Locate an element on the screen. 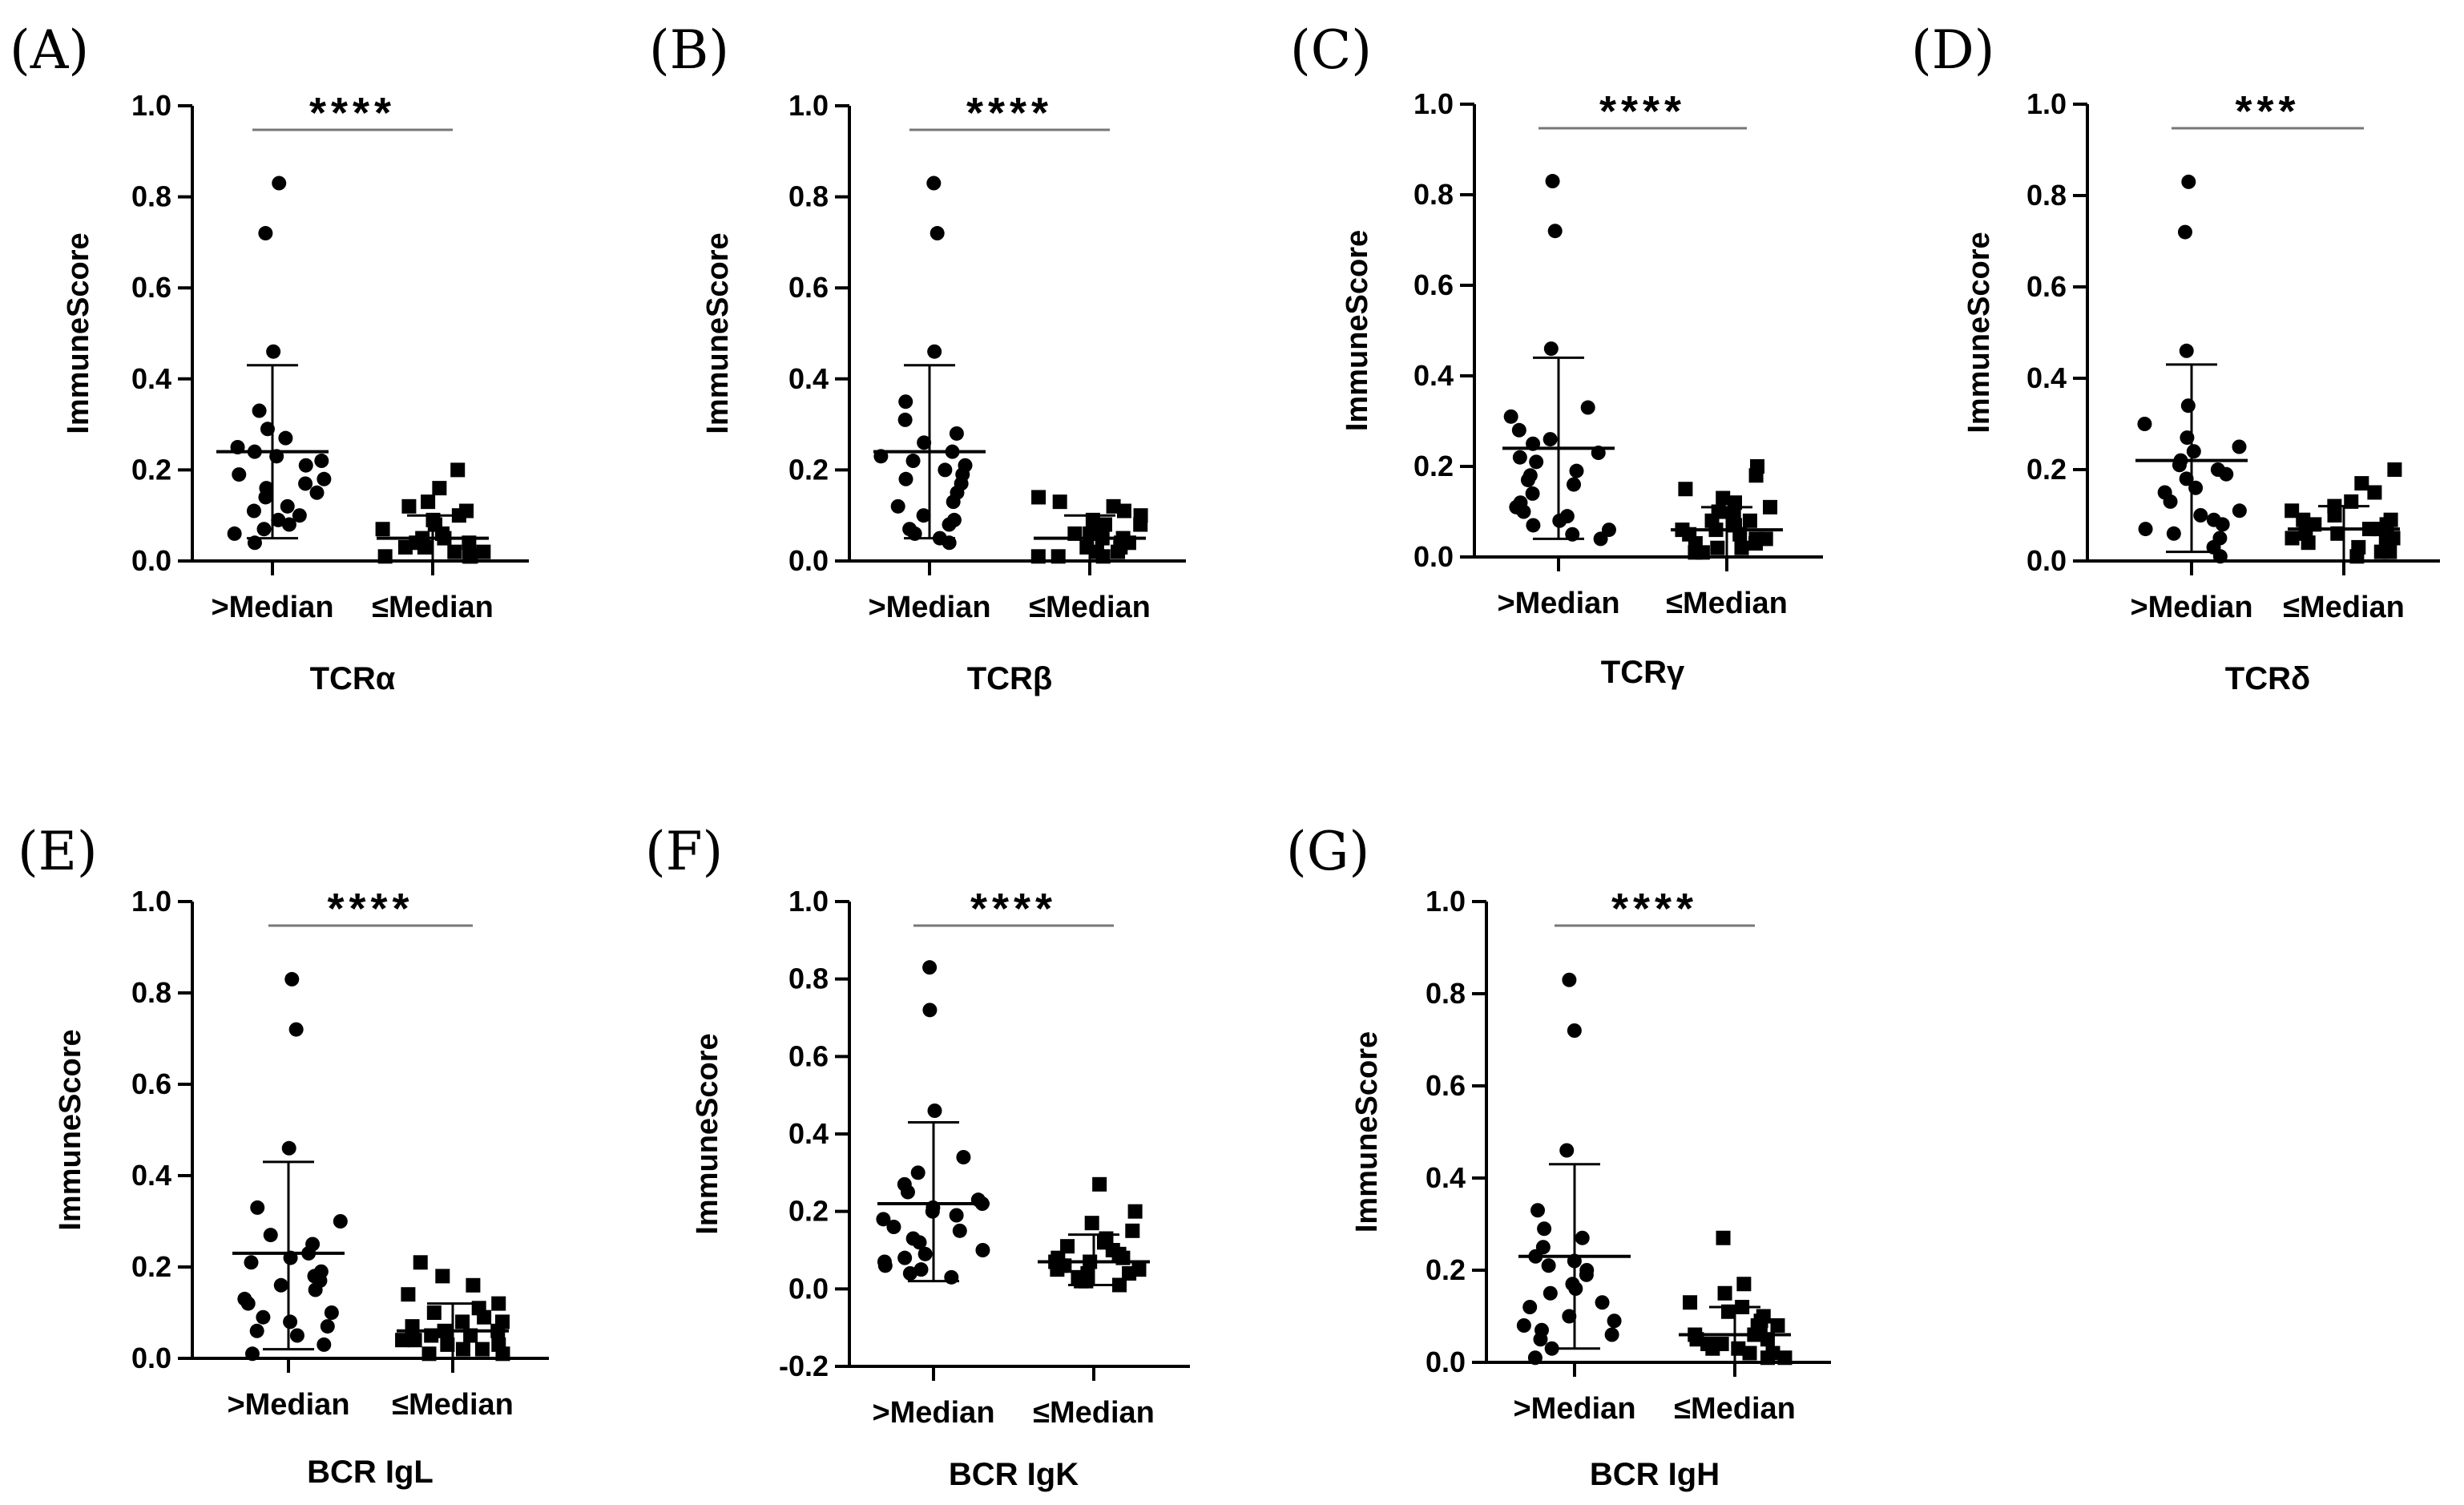 The width and height of the screenshot is (2464, 1505). x-axis-label: TCRγ is located at coordinates (1643, 672).